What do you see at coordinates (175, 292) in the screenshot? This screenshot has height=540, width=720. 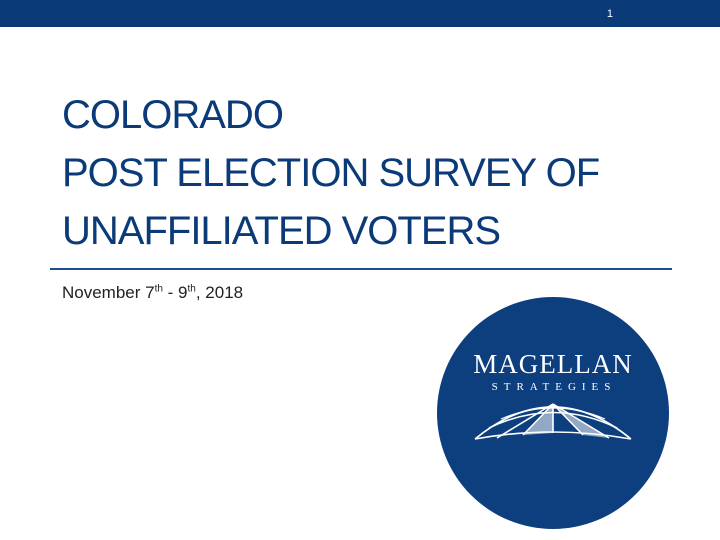 I see `date-middle: - 9` at bounding box center [175, 292].